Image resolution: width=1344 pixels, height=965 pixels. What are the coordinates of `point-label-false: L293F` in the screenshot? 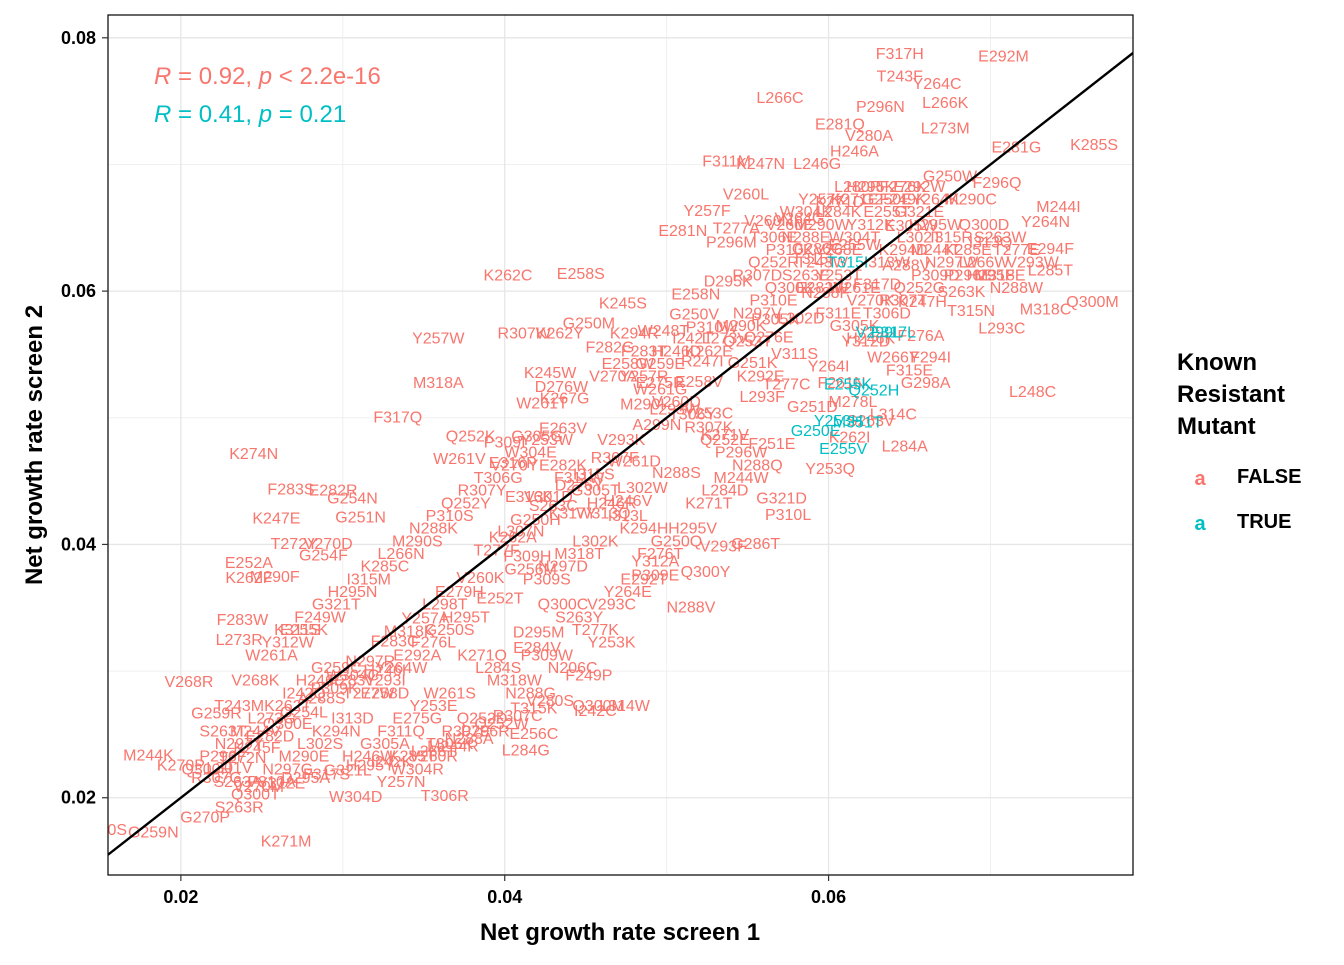 It's located at (763, 397).